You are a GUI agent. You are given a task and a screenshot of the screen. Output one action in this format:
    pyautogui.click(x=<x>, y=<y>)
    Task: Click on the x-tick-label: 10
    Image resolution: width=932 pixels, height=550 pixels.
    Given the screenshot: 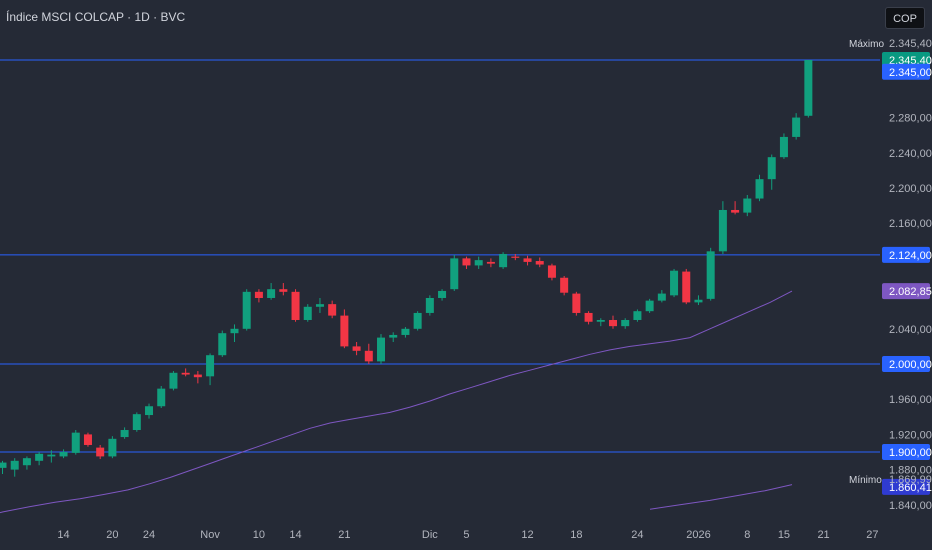 What is the action you would take?
    pyautogui.click(x=259, y=535)
    